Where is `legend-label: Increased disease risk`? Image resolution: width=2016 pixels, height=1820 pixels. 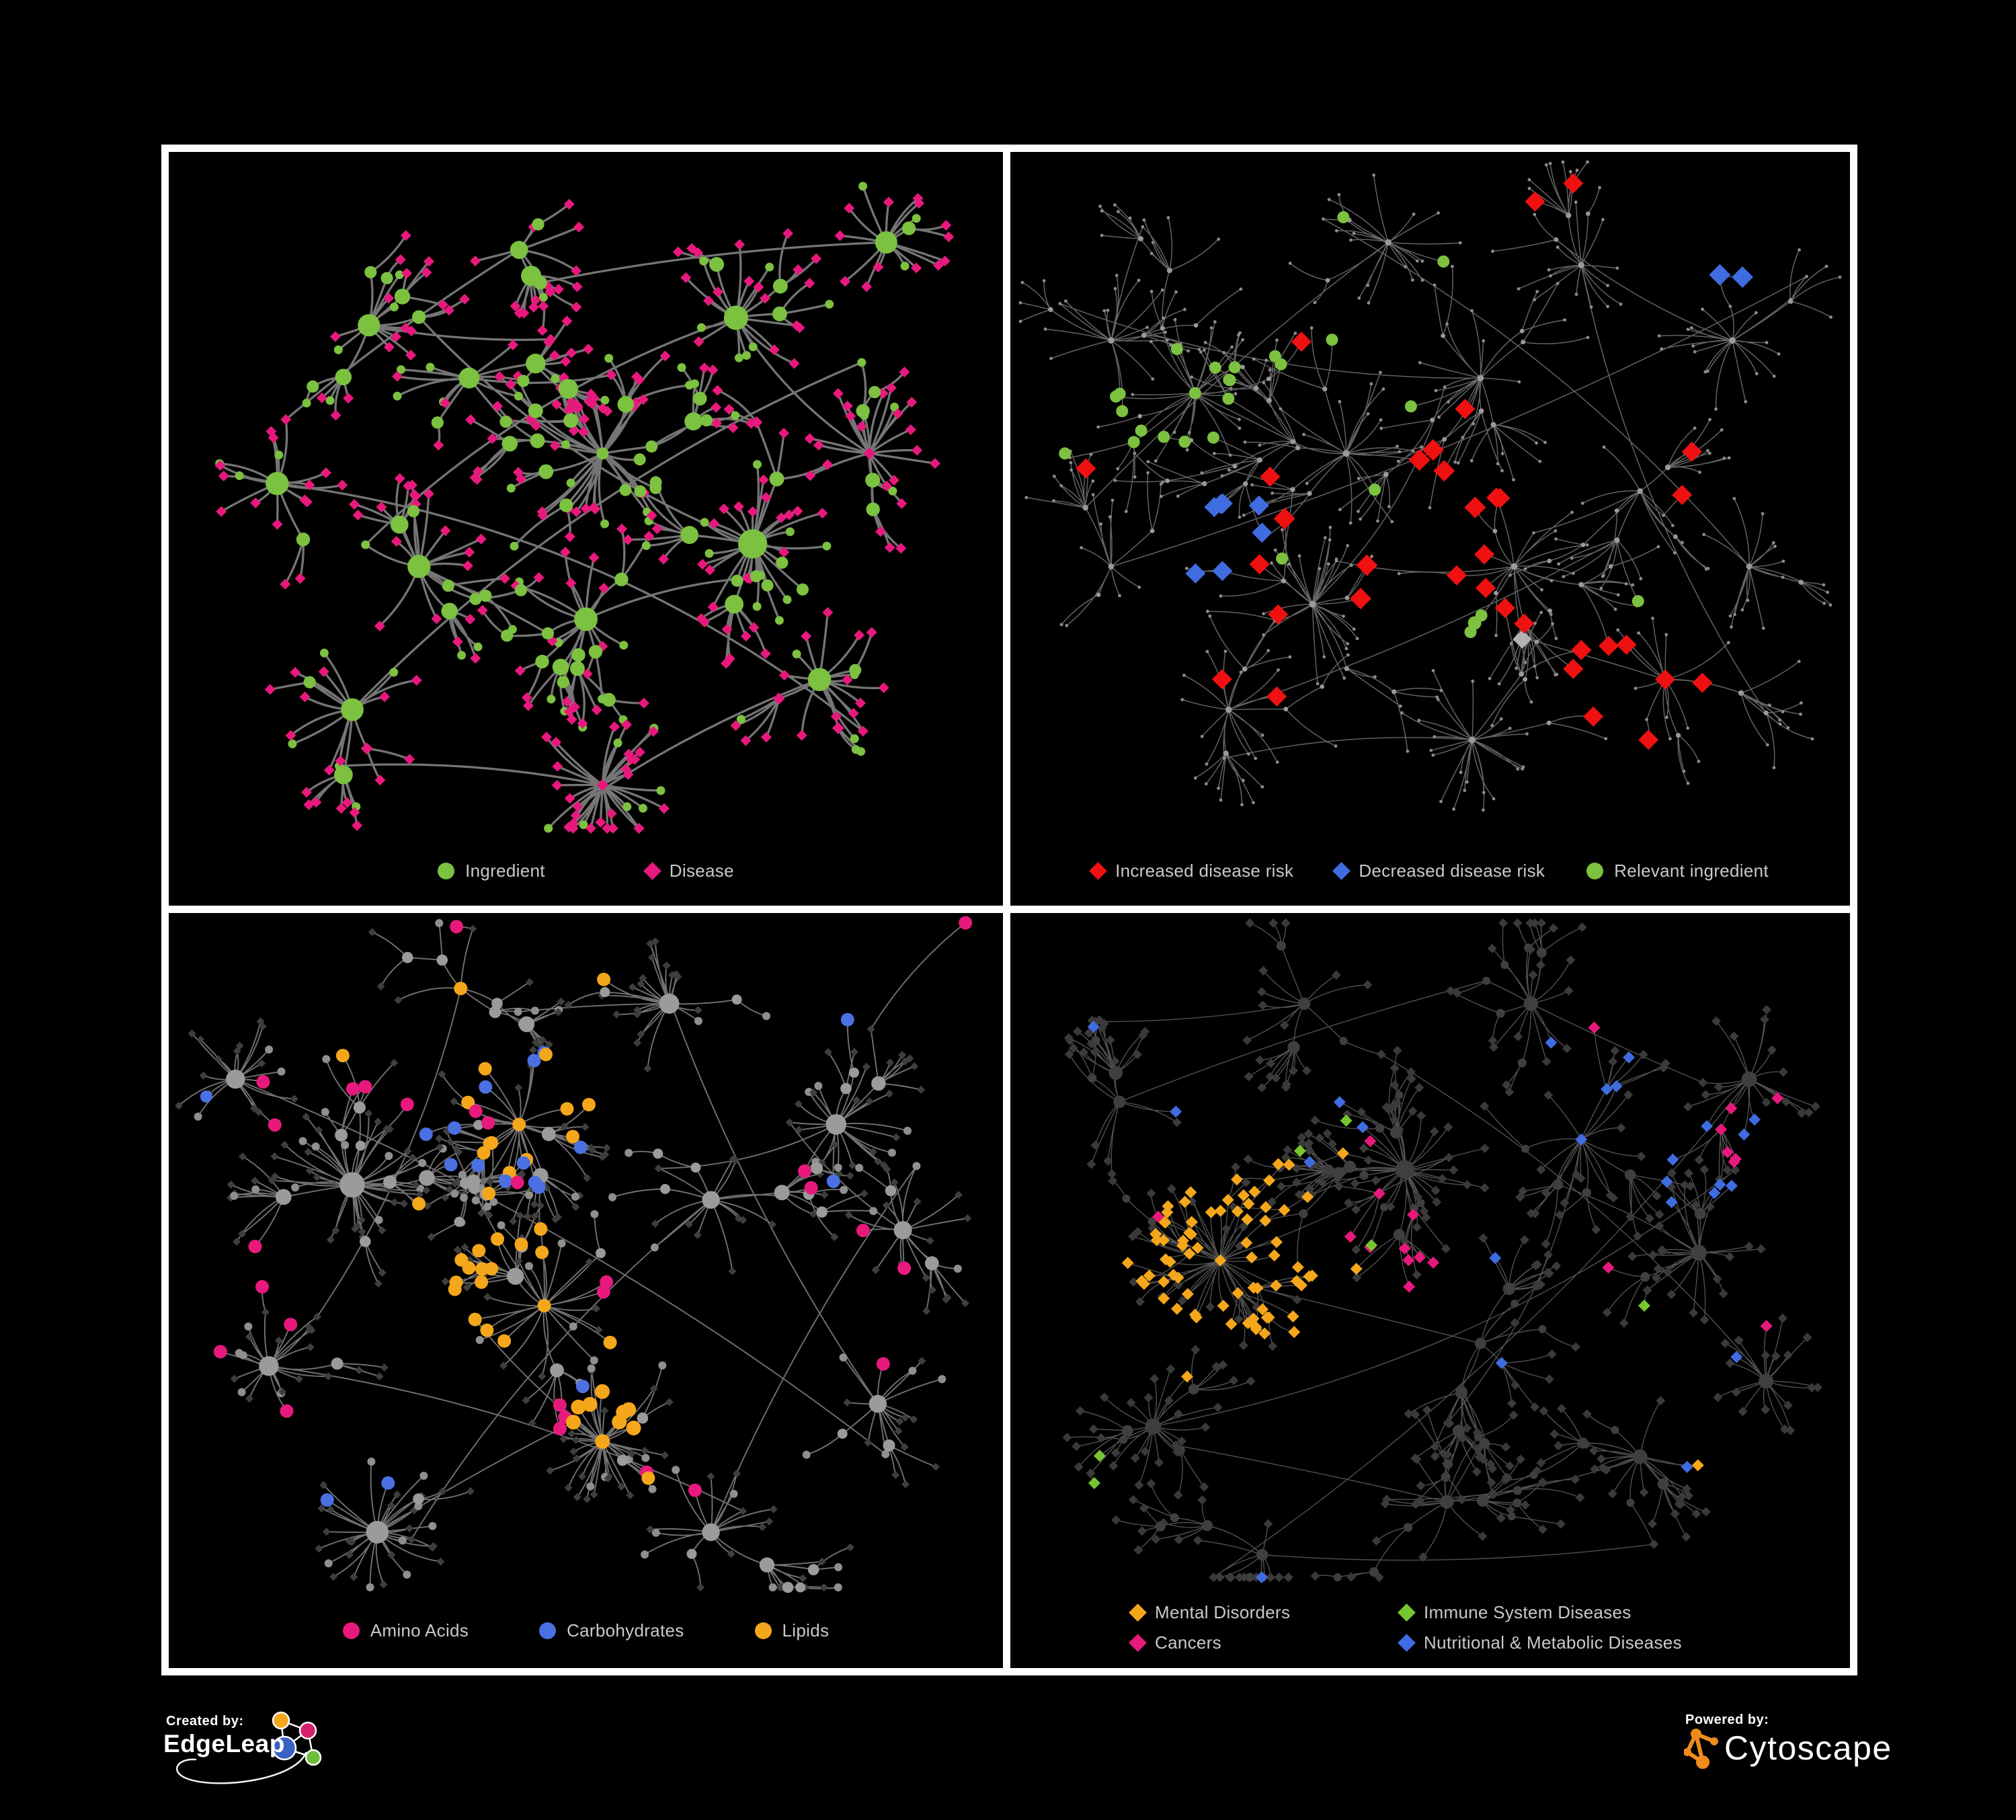 legend-label: Increased disease risk is located at coordinates (1204, 871).